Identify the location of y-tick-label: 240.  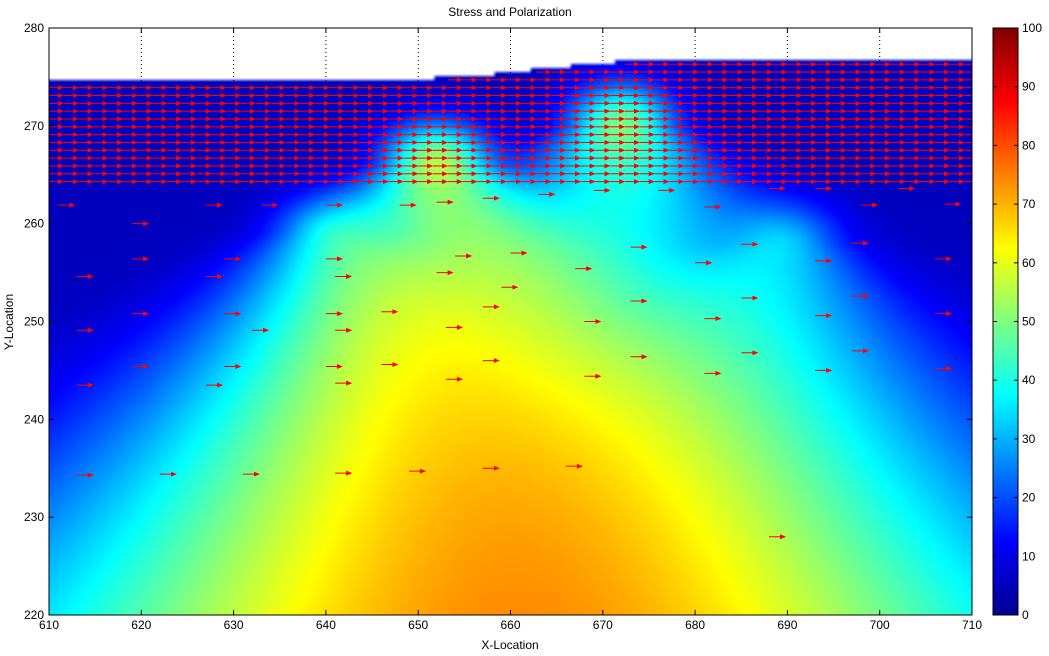
(34, 419).